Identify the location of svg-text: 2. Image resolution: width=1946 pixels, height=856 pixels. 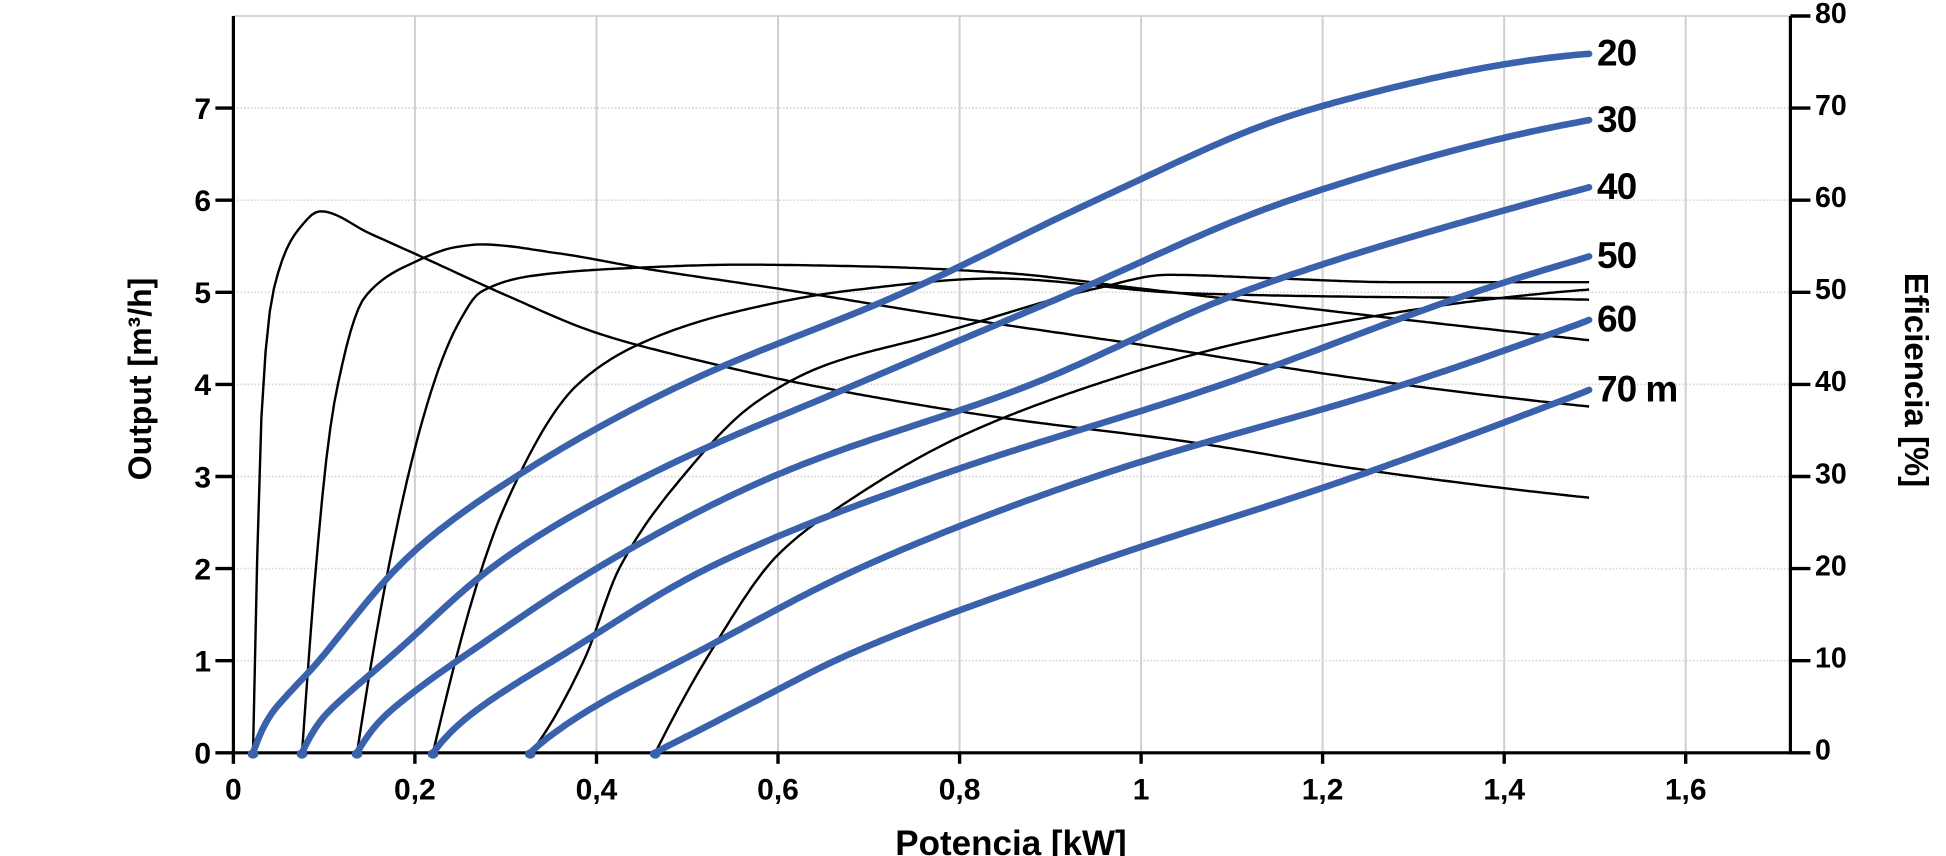
(202, 569).